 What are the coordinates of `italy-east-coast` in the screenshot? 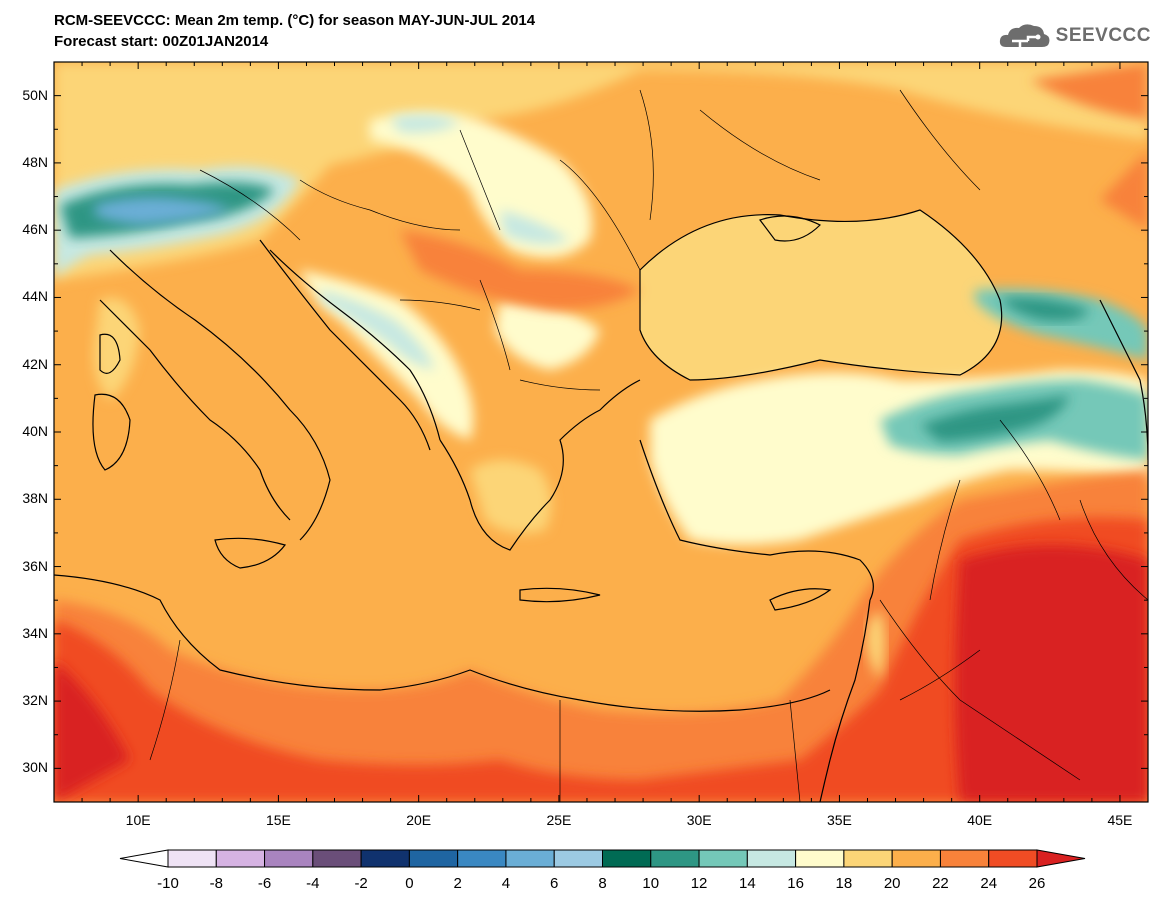 It's located at (345, 345).